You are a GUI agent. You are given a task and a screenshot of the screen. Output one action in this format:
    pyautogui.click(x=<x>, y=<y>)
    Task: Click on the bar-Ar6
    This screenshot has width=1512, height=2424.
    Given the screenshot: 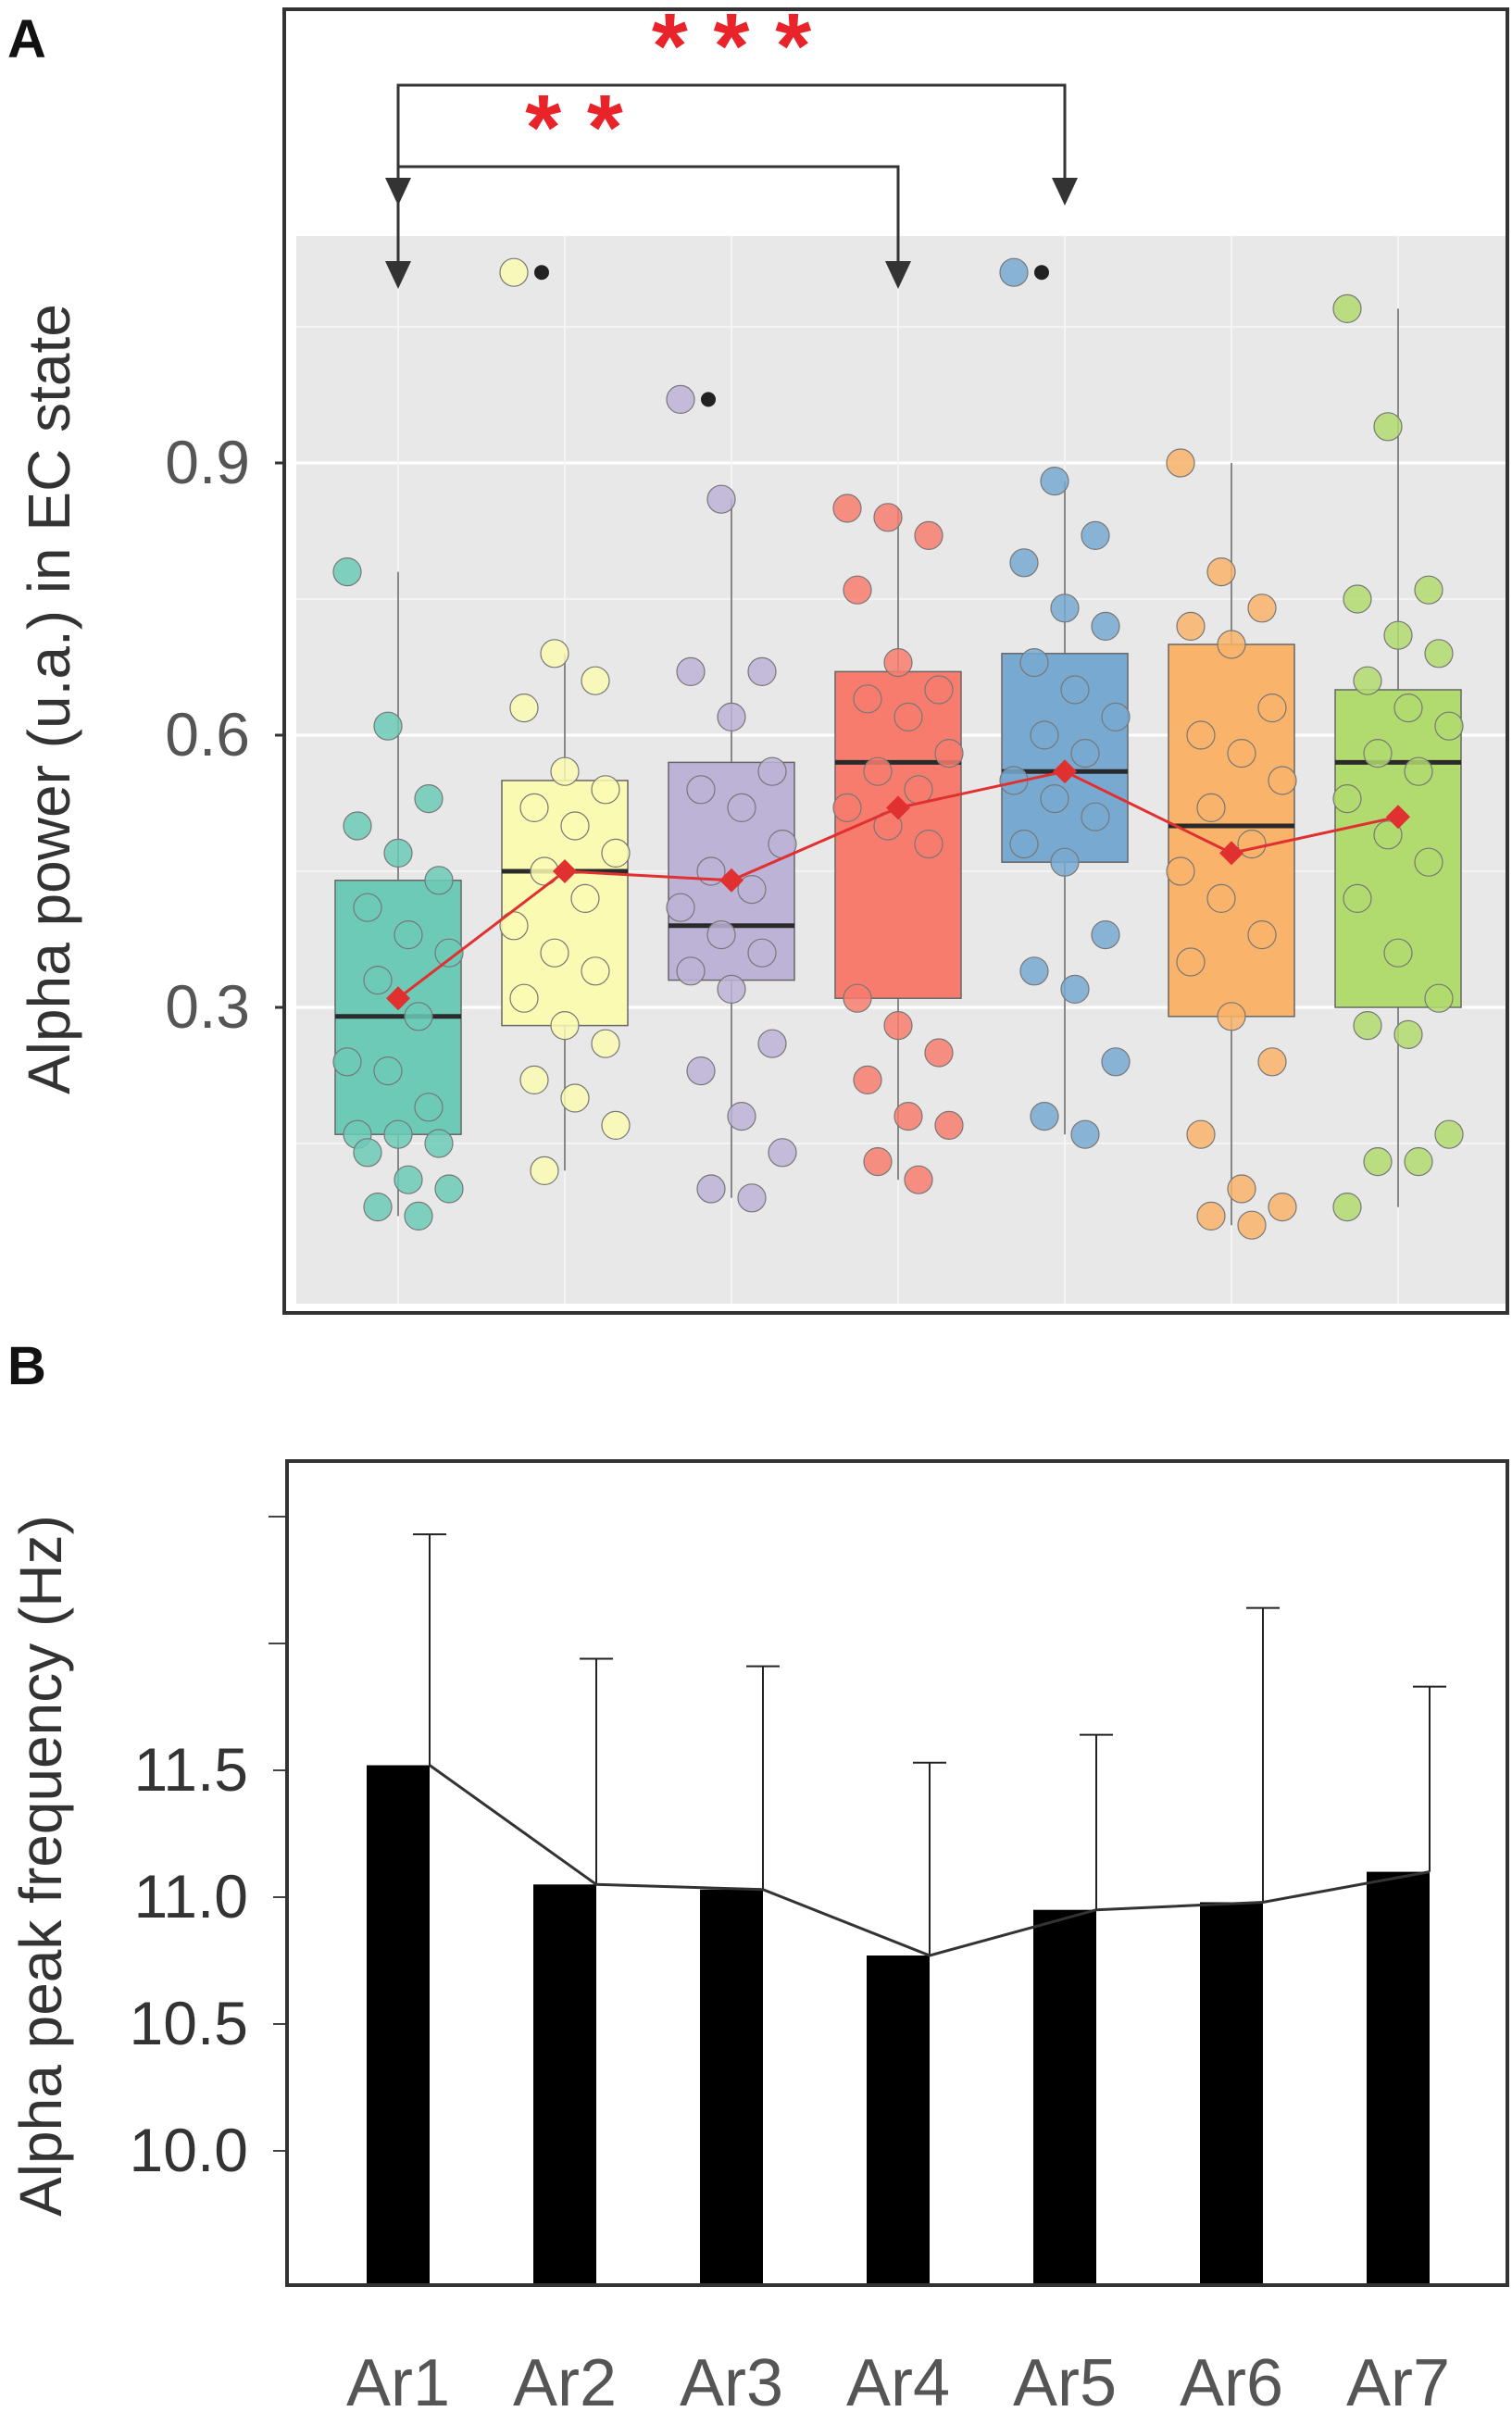 What is the action you would take?
    pyautogui.click(x=1232, y=2092)
    